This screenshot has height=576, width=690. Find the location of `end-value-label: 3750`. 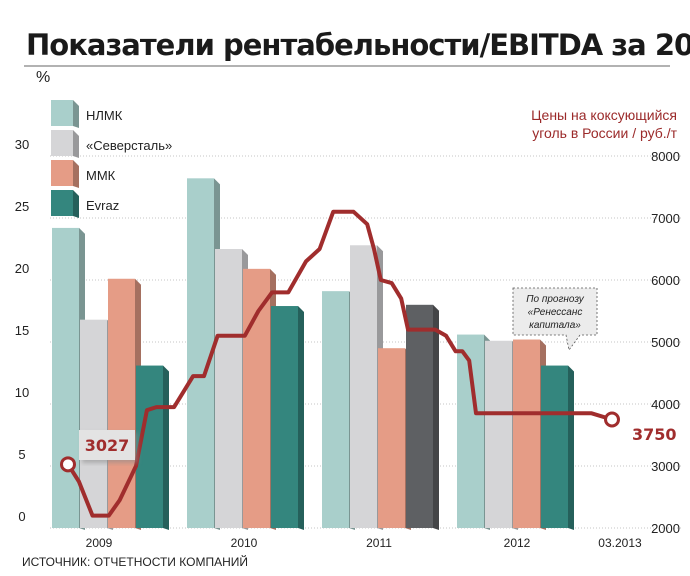

end-value-label: 3750 is located at coordinates (654, 434).